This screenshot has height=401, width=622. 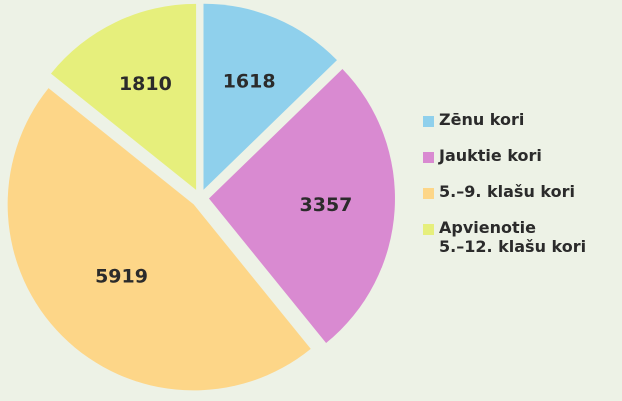 What do you see at coordinates (326, 205) in the screenshot?
I see `data-label: 3357` at bounding box center [326, 205].